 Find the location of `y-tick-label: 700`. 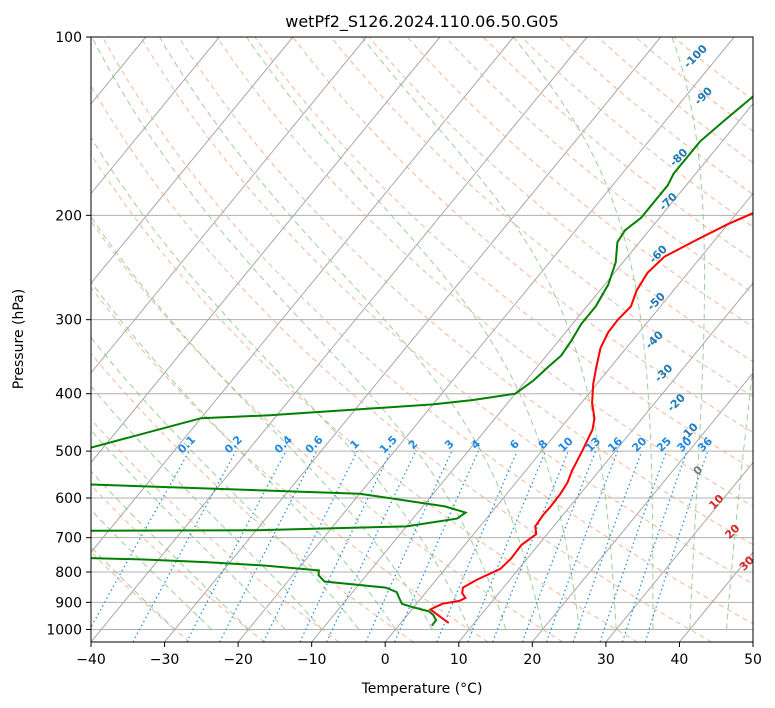

y-tick-label: 700 is located at coordinates (68, 539).